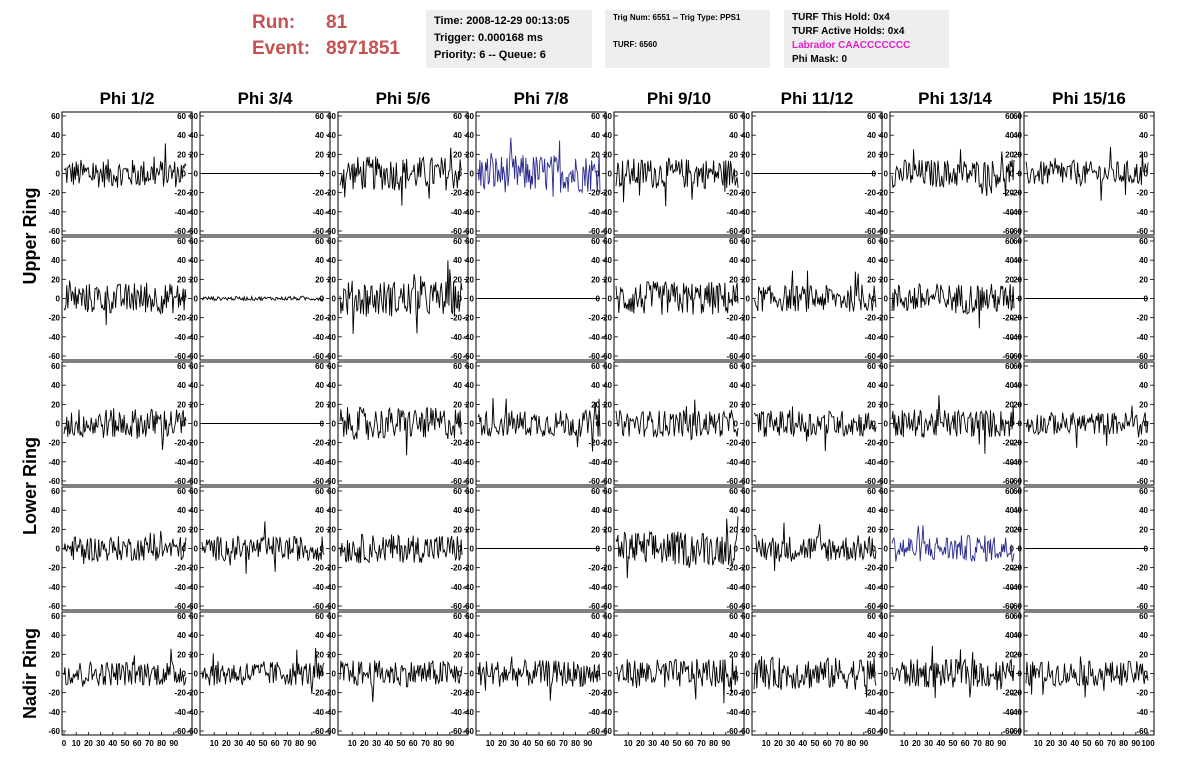 The height and width of the screenshot is (772, 1196). I want to click on x-tick-label: 70, so click(1111, 743).